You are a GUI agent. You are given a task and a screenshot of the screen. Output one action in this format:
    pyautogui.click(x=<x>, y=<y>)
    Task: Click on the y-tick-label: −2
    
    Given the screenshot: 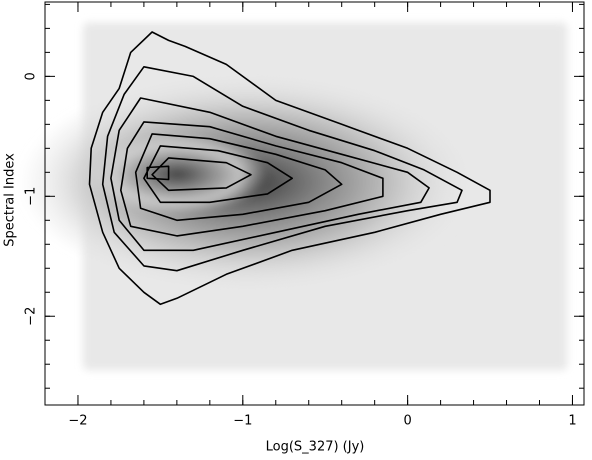 What is the action you would take?
    pyautogui.click(x=31, y=316)
    